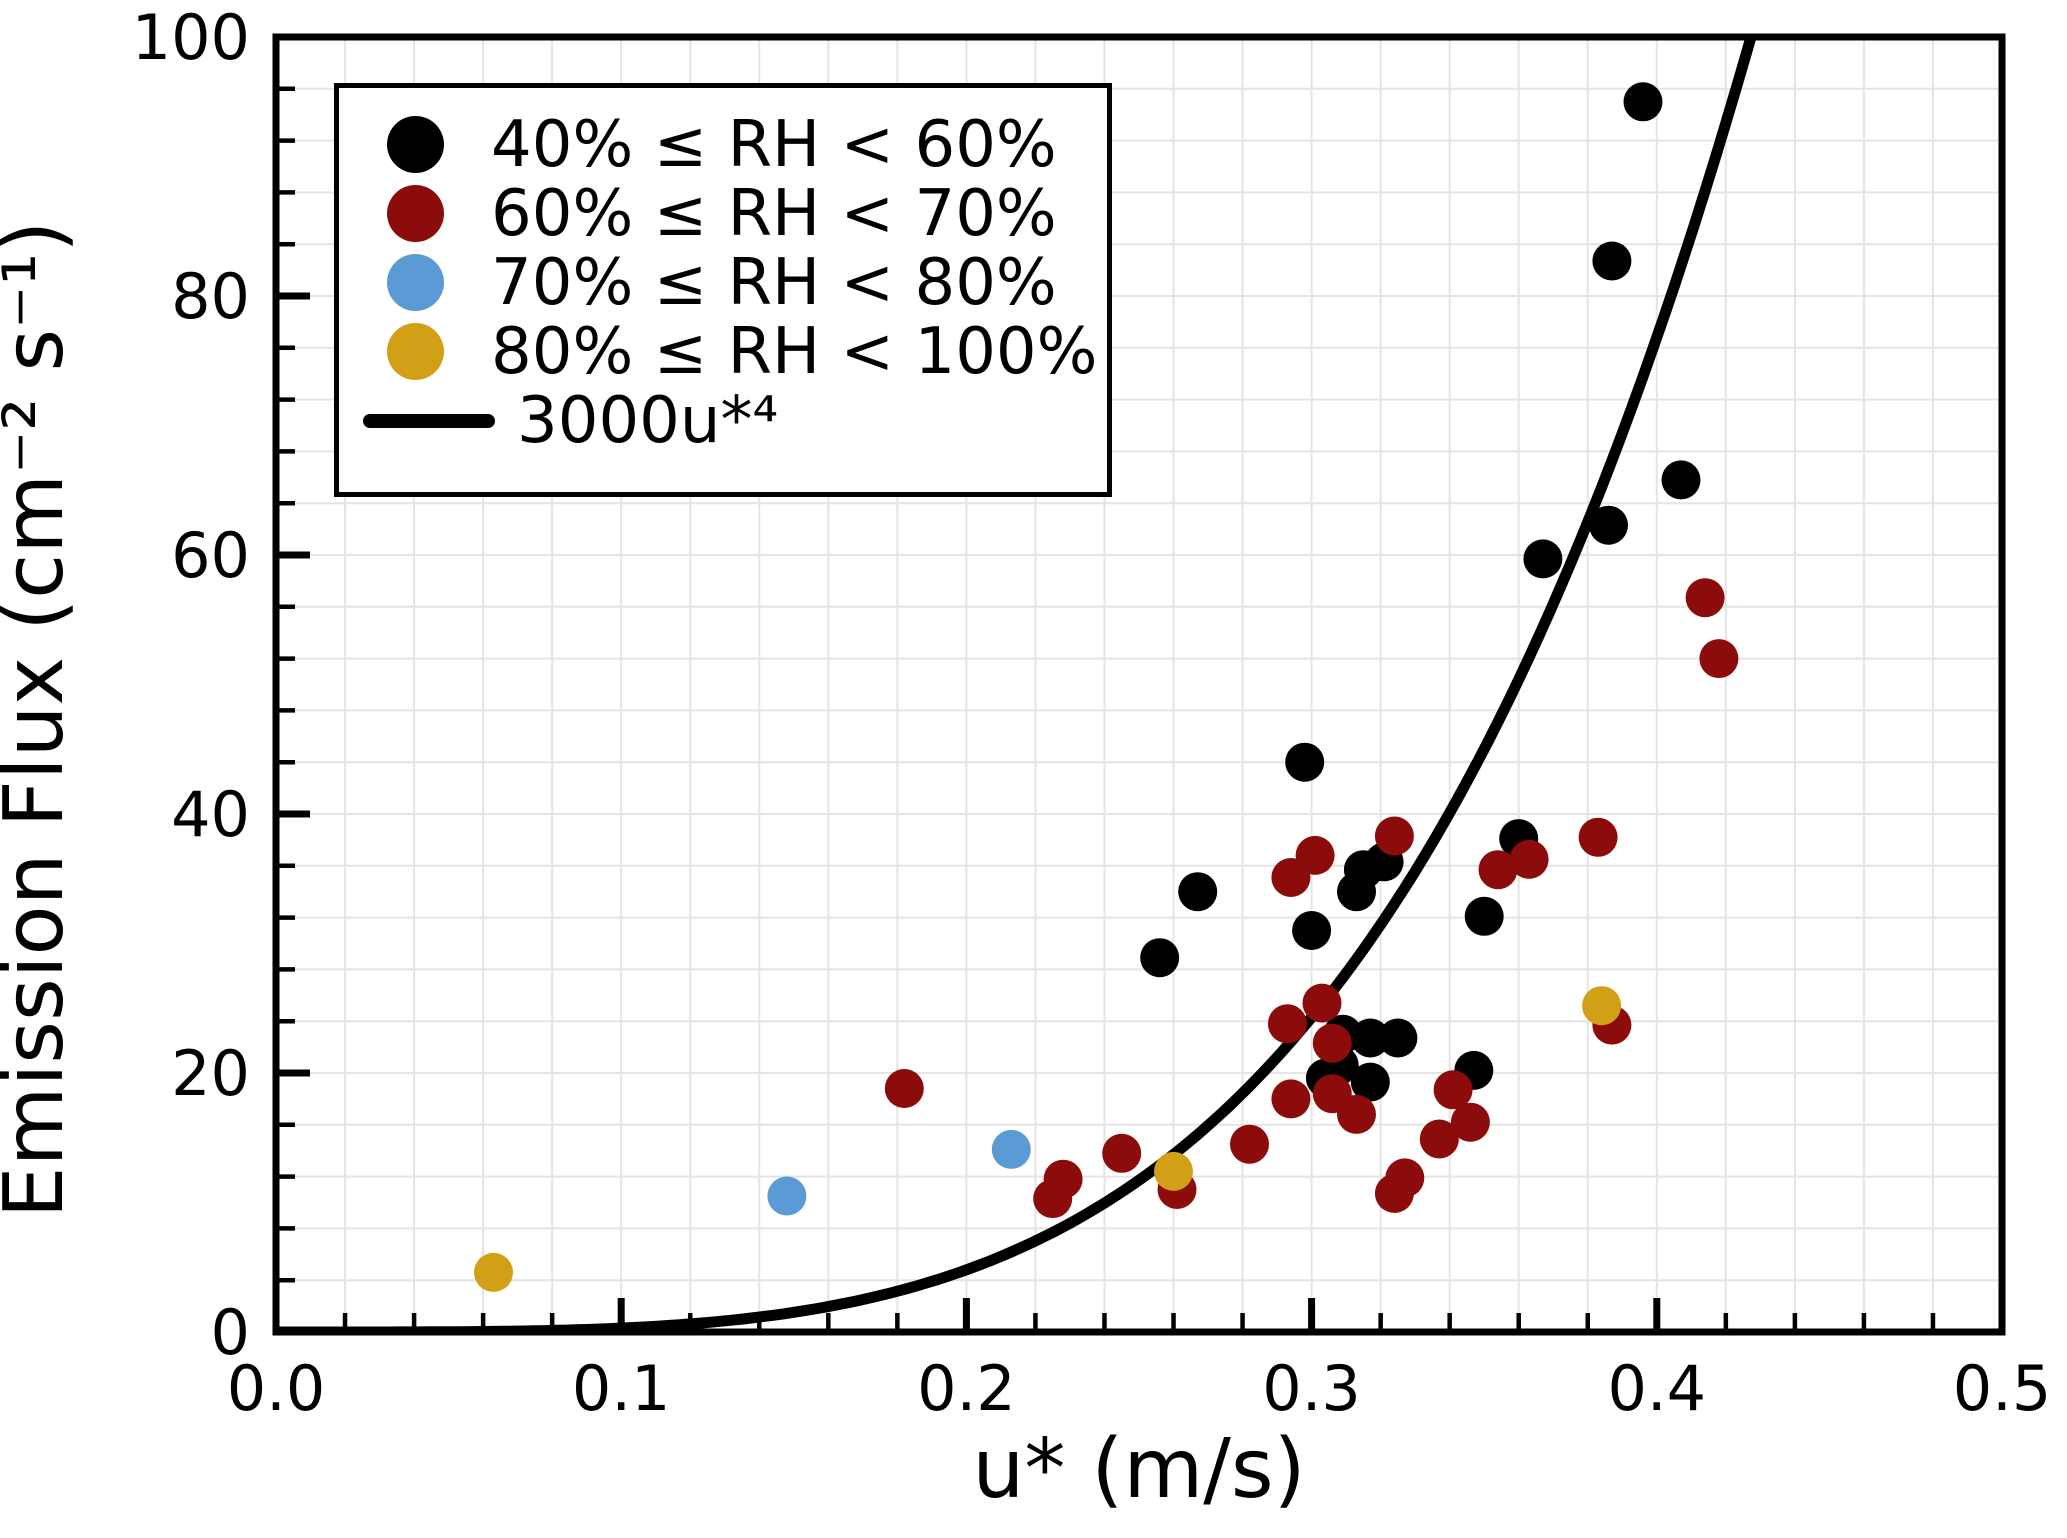 Image resolution: width=2067 pixels, height=1538 pixels. I want to click on legend-marker-rh40-icon, so click(415, 144).